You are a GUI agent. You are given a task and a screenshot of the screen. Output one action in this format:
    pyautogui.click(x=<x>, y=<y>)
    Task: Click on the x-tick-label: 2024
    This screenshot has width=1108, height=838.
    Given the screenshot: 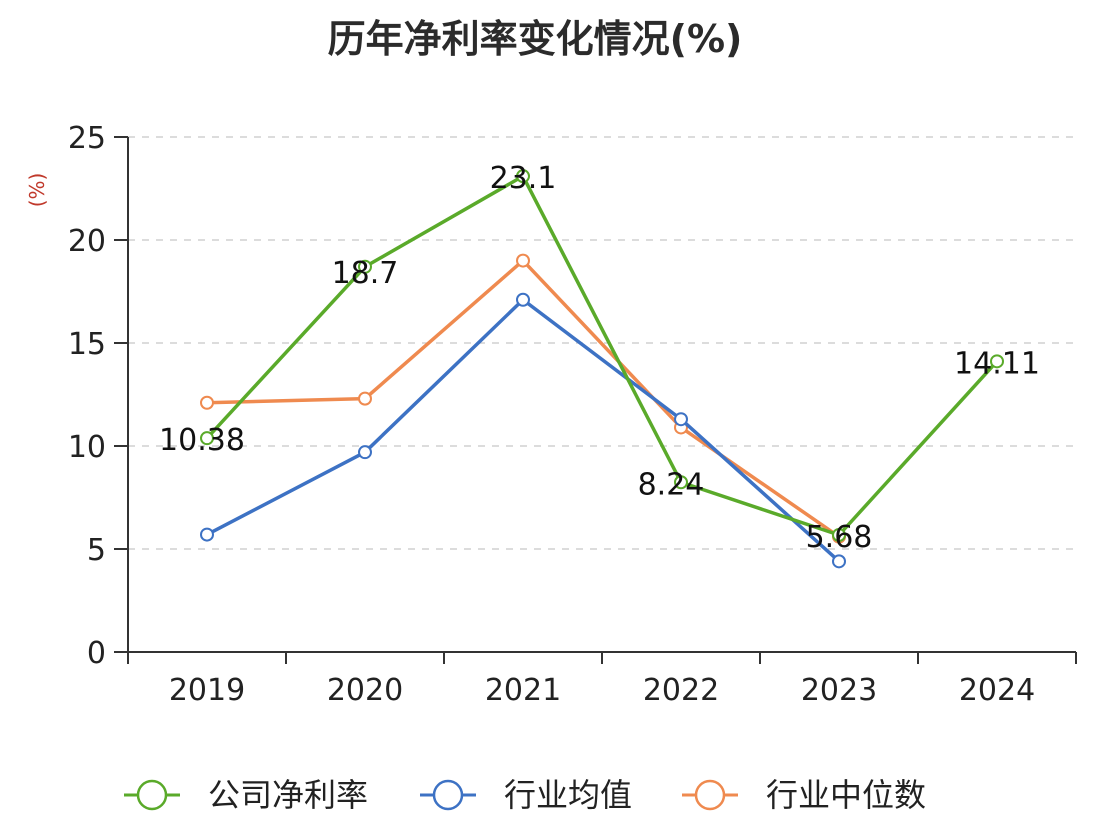 What is the action you would take?
    pyautogui.click(x=997, y=690)
    